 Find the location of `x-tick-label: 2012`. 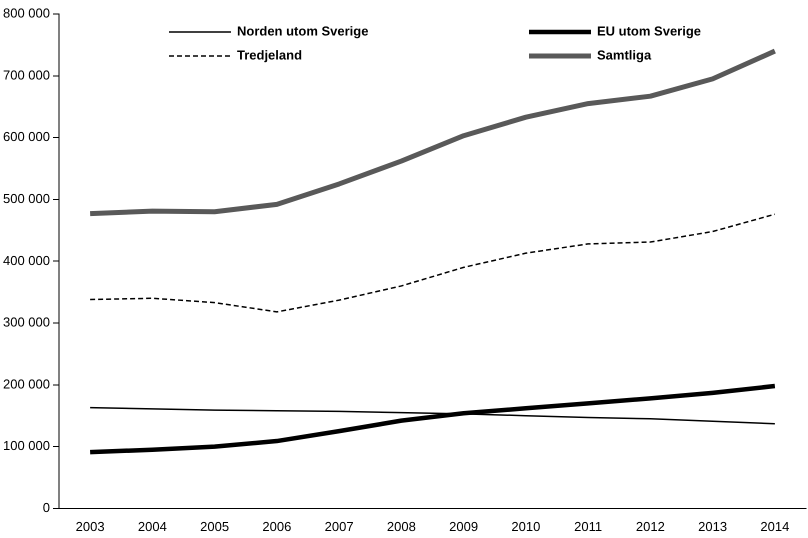

x-tick-label: 2012 is located at coordinates (650, 526).